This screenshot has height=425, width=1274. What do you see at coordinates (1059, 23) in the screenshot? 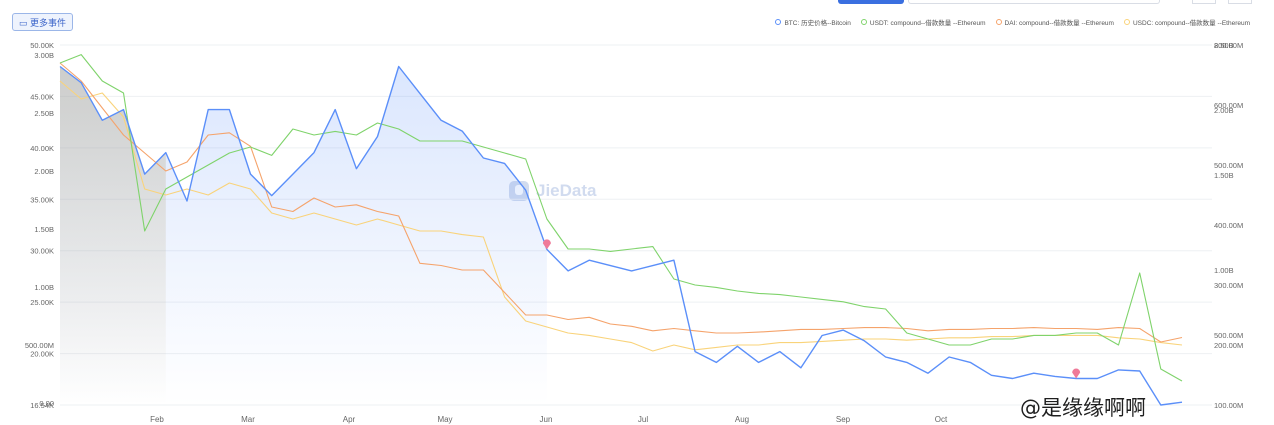
I see `legend-label: DAI: compound--借款数量 --Ethereum` at bounding box center [1059, 23].